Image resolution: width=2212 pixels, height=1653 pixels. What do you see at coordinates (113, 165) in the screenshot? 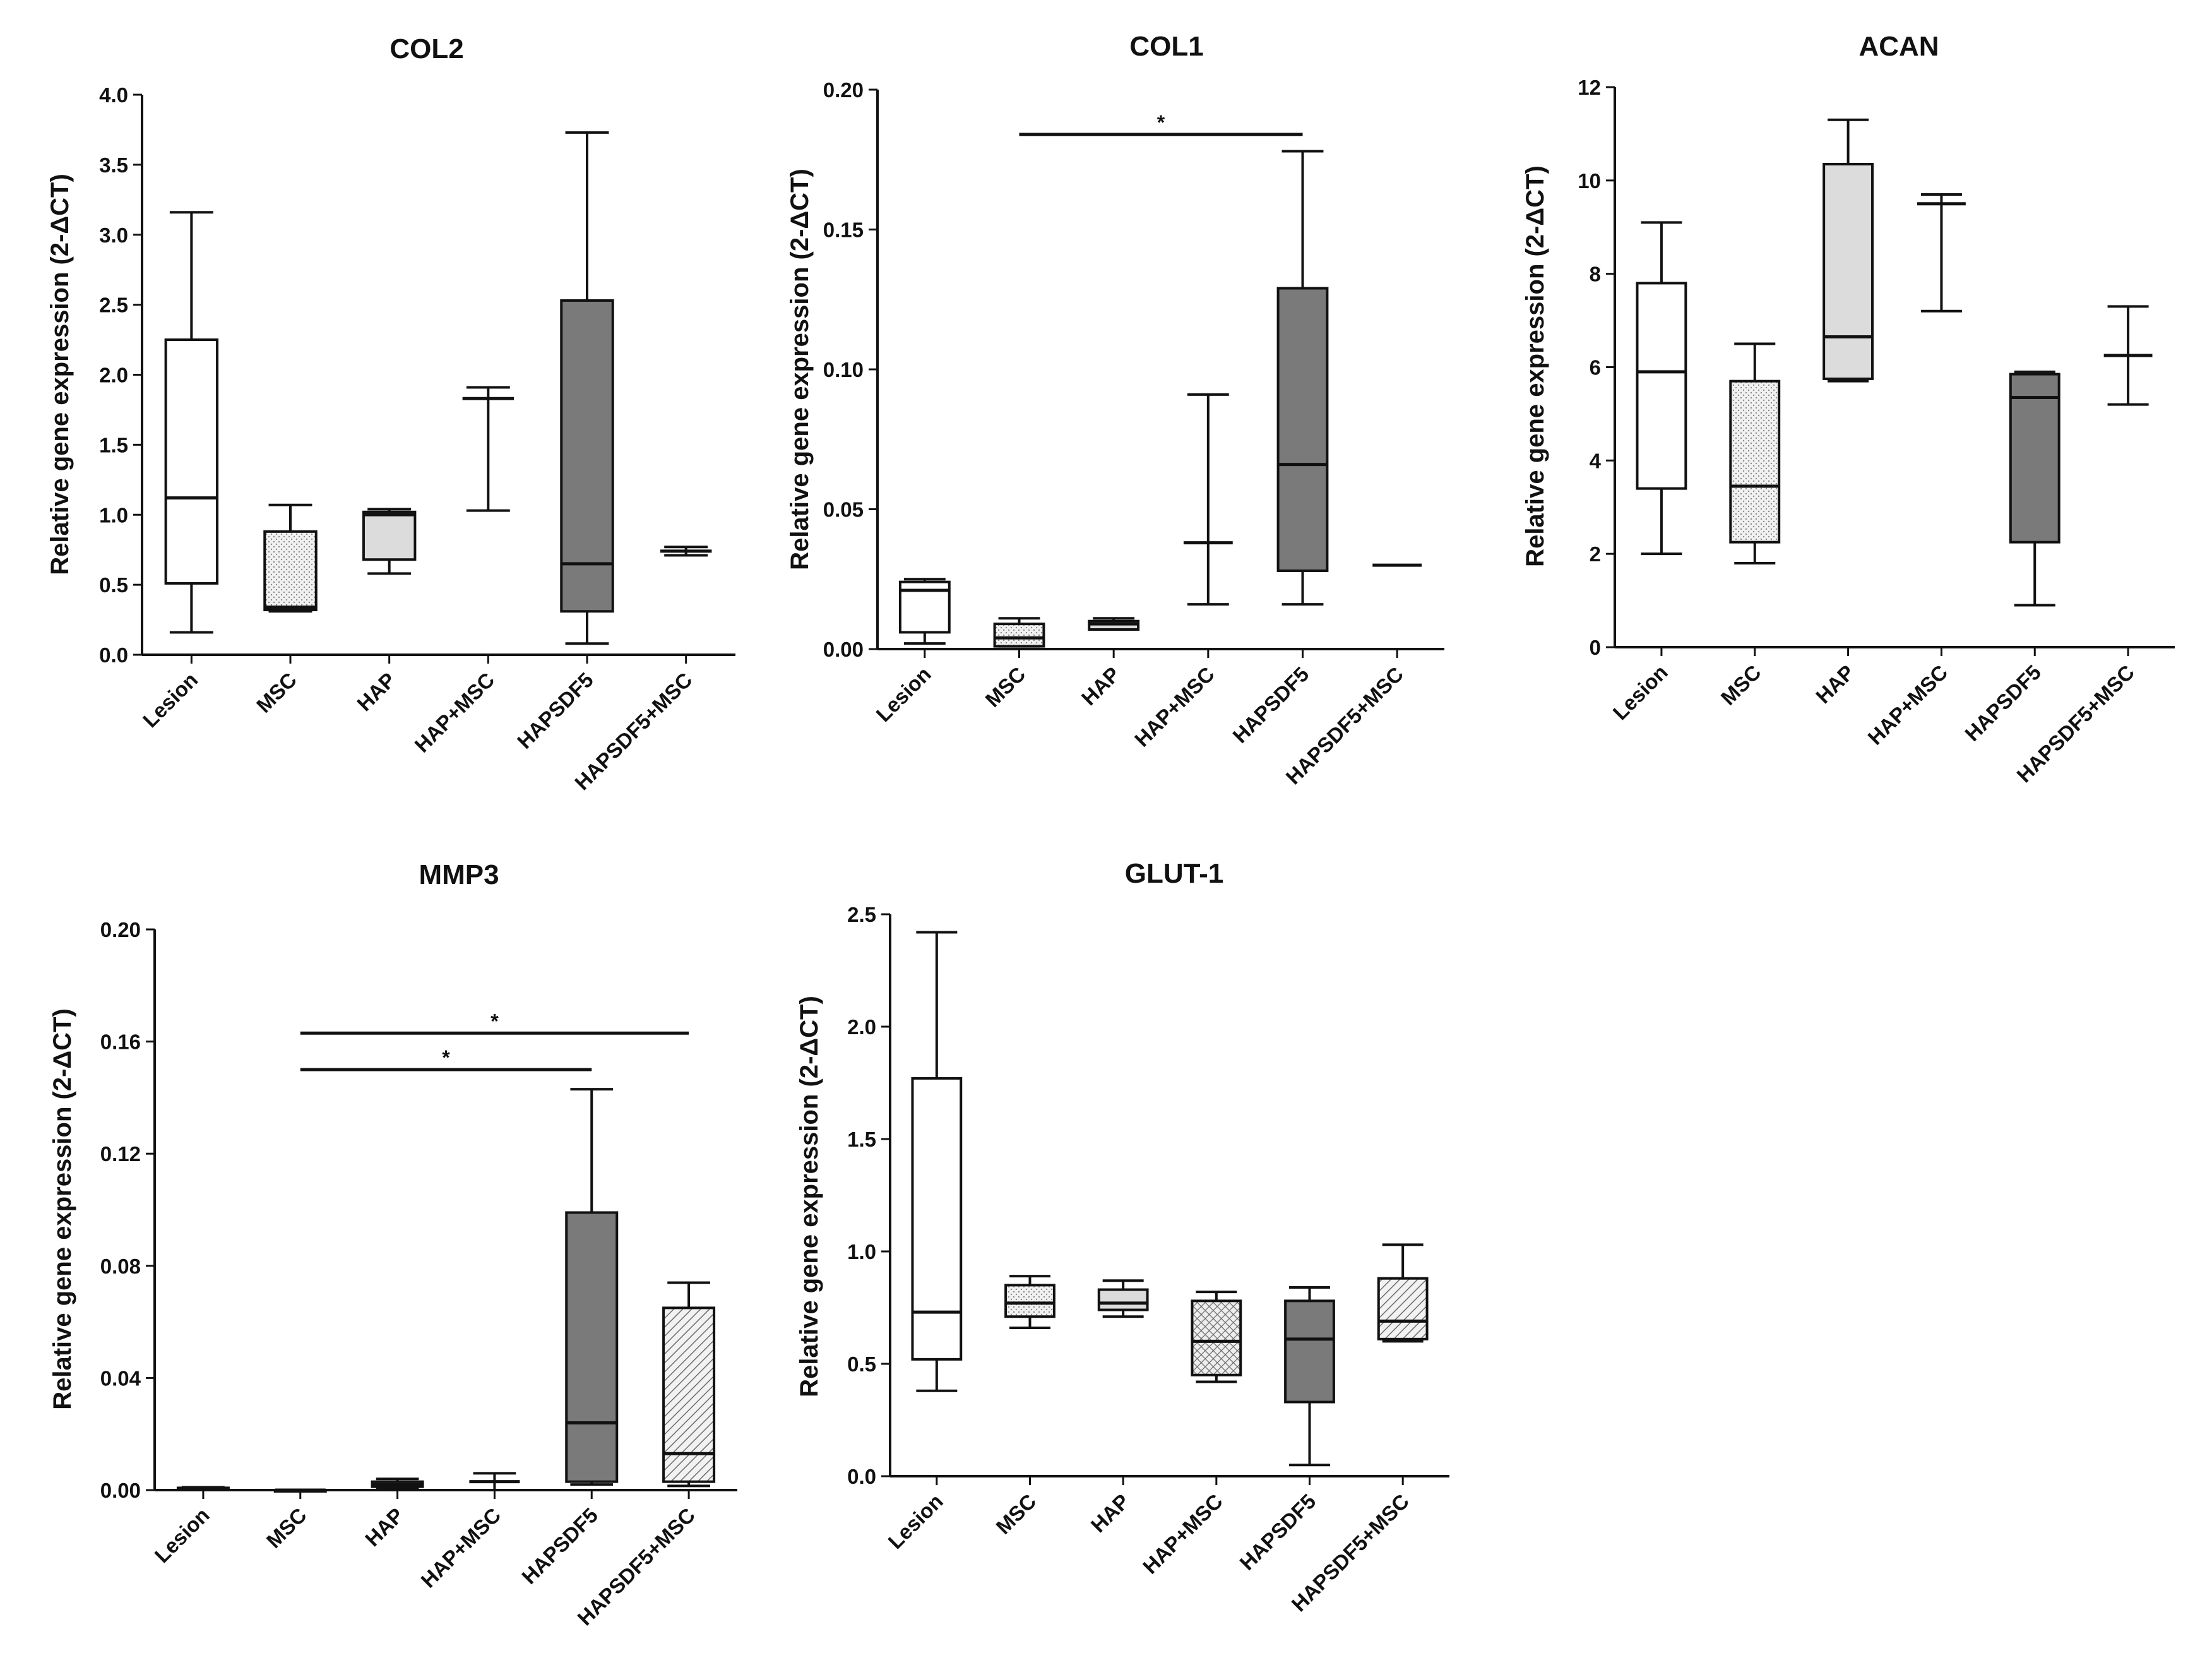
I see `y-tick-label: 3.5` at bounding box center [113, 165].